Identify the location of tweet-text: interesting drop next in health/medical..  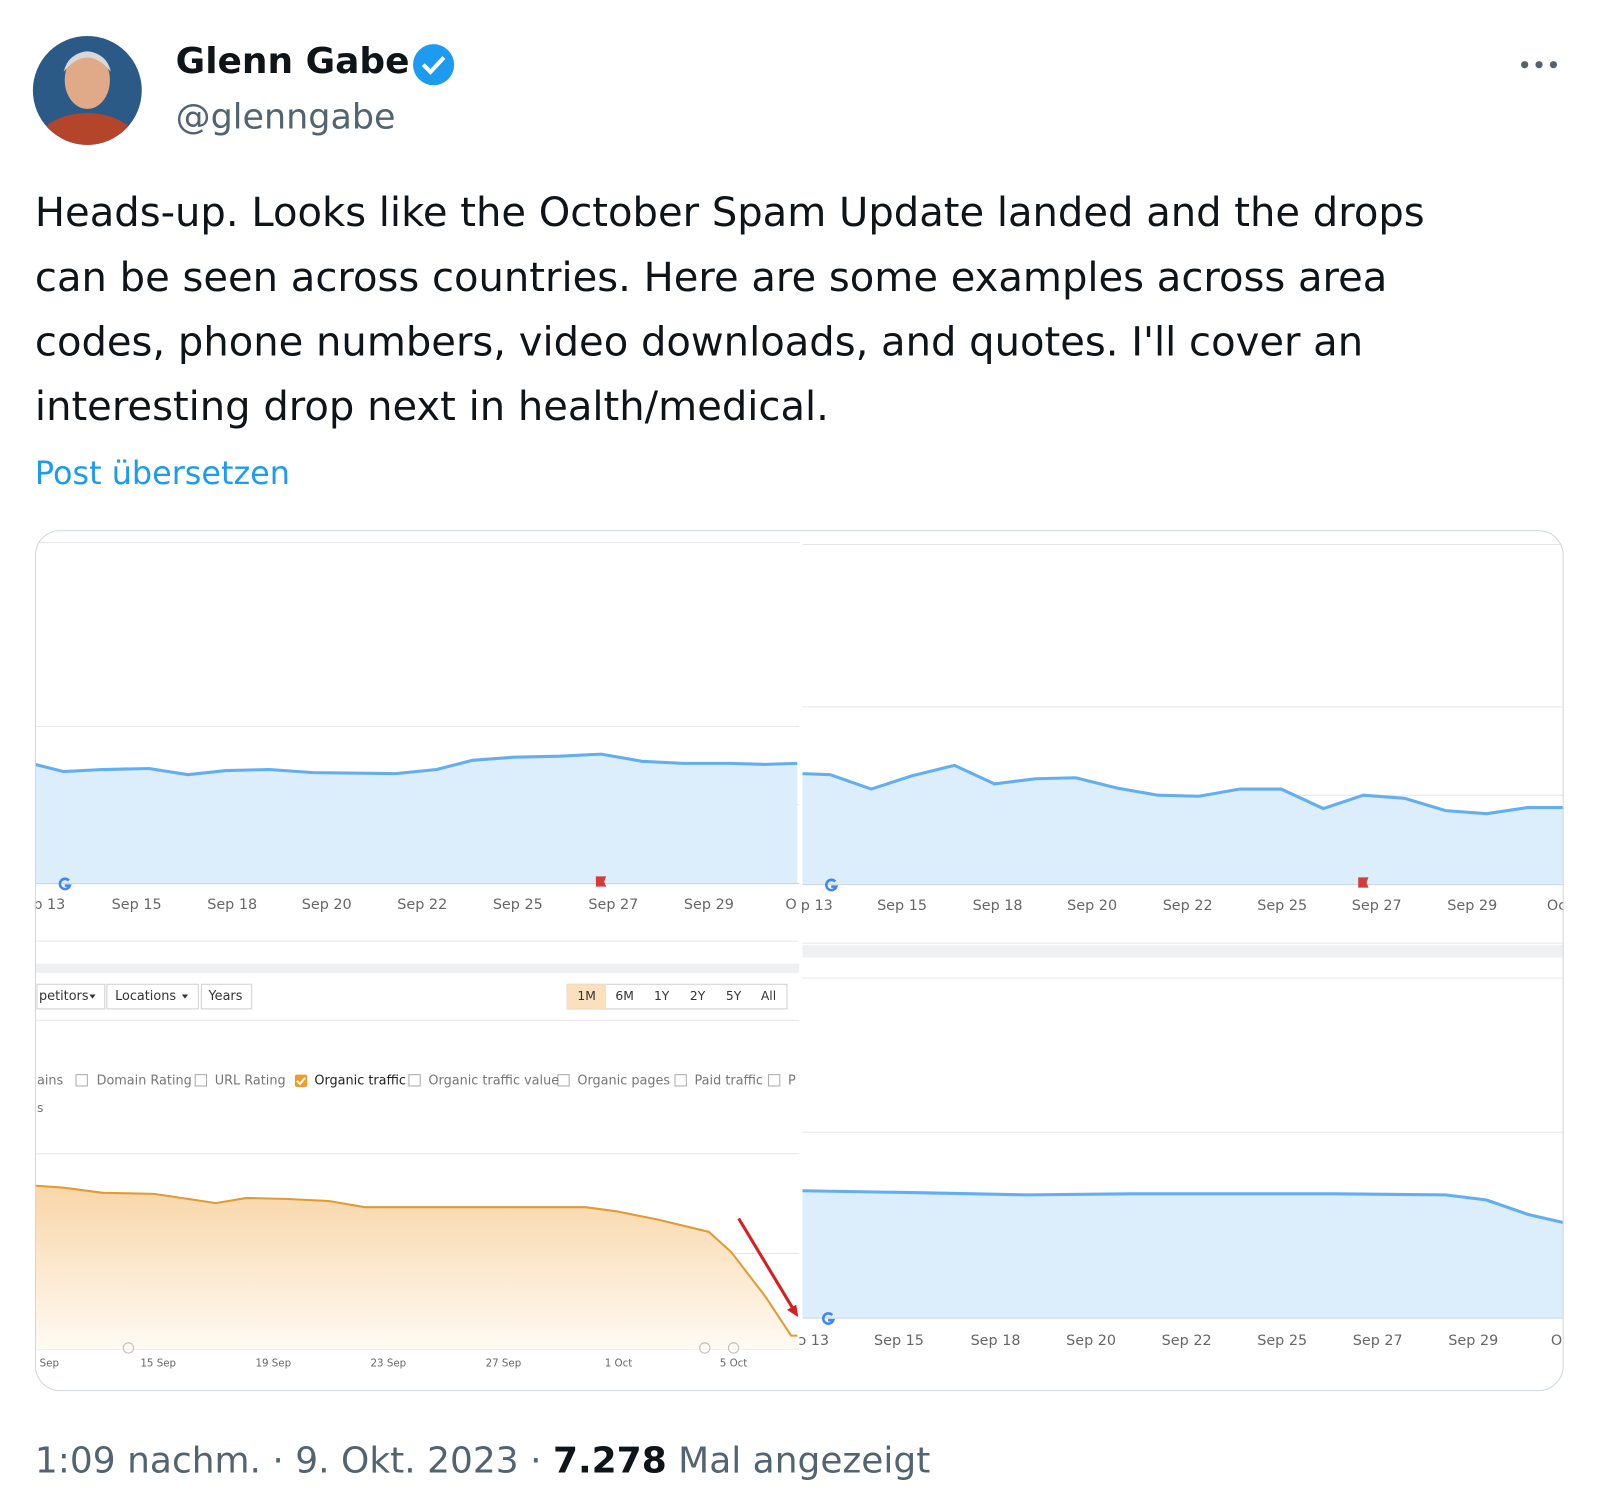
(431, 407).